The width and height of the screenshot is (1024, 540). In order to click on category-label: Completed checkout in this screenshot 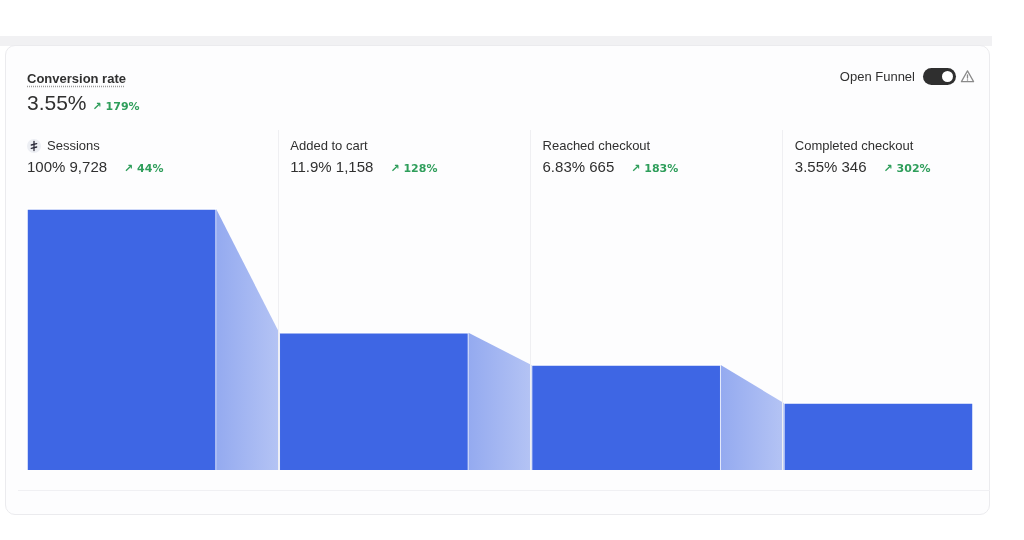, I will do `click(854, 146)`.